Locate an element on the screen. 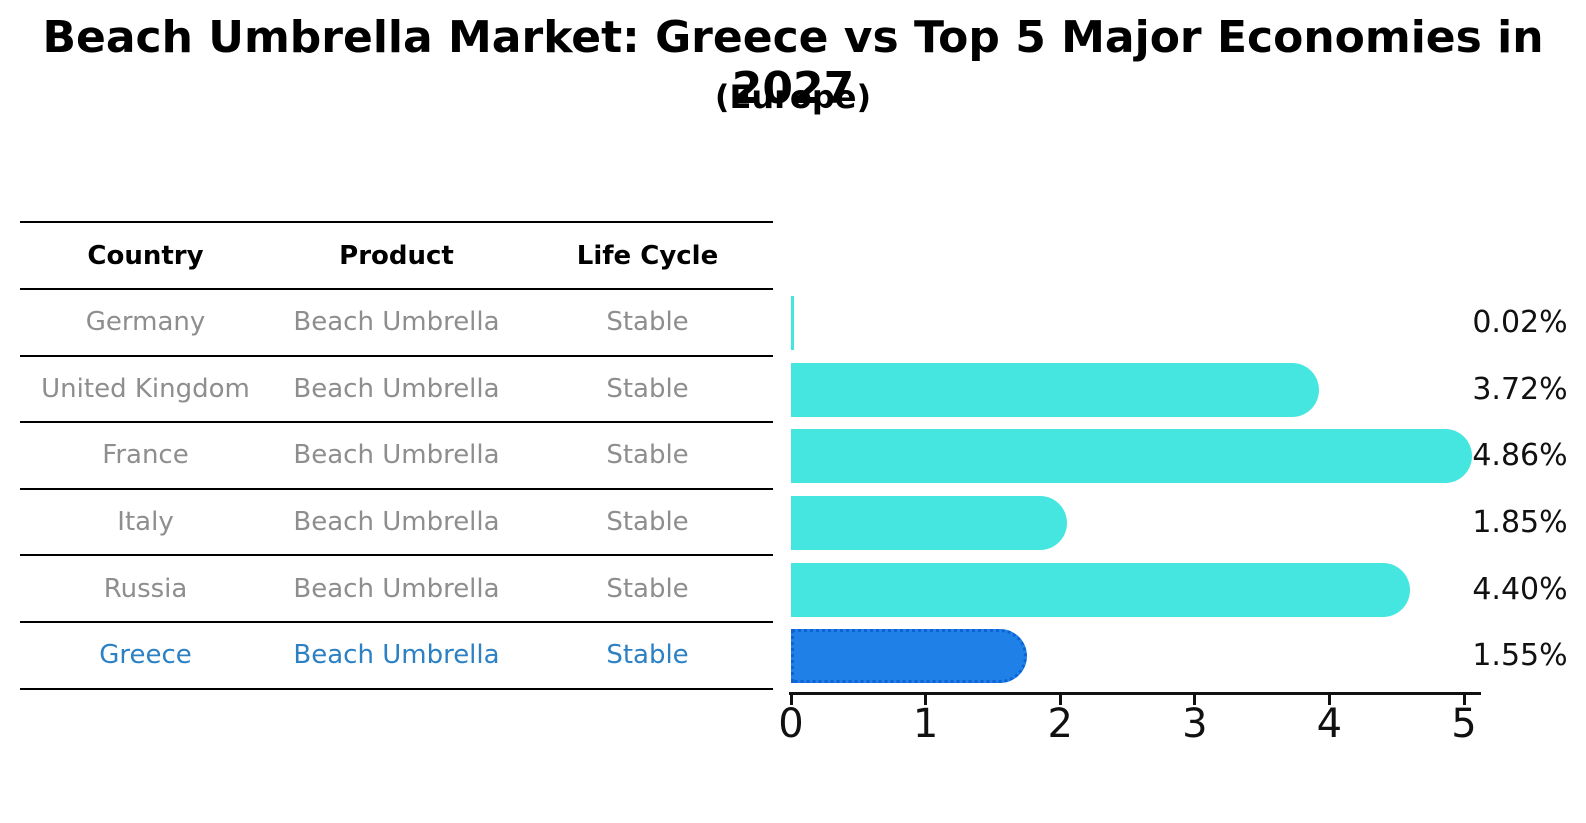 This screenshot has height=823, width=1586. table-row: Greece Beach Umbrella Stable is located at coordinates (396, 656).